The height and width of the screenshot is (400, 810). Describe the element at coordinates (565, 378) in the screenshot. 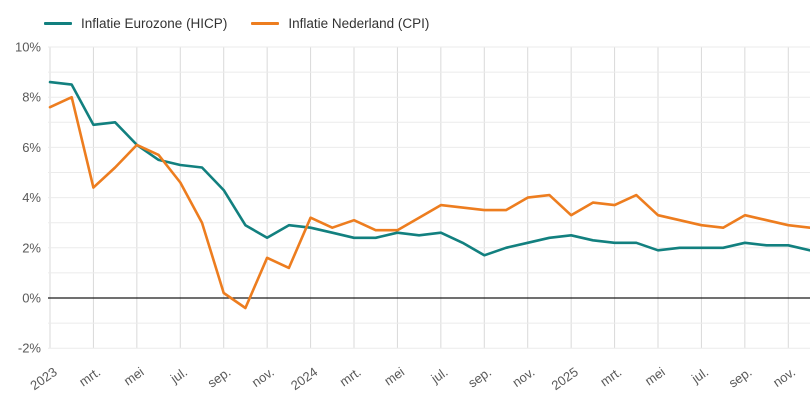

I see `x-axis-label: 2025` at that location.